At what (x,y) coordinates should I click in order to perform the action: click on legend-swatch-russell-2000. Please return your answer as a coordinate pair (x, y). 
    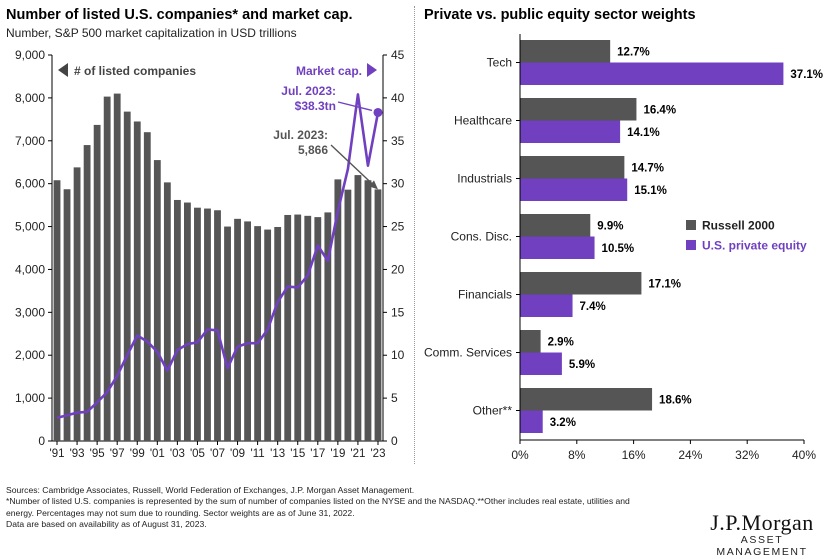
    Looking at the image, I should click on (691, 225).